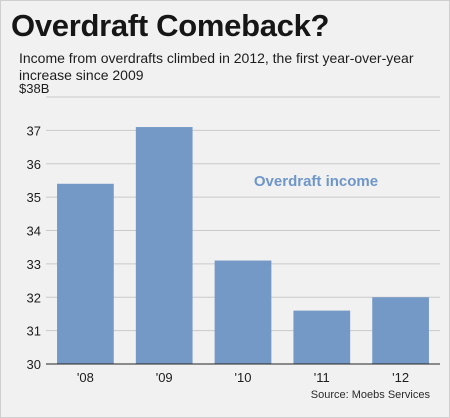  Describe the element at coordinates (34, 231) in the screenshot. I see `y-tick-label: 34` at that location.